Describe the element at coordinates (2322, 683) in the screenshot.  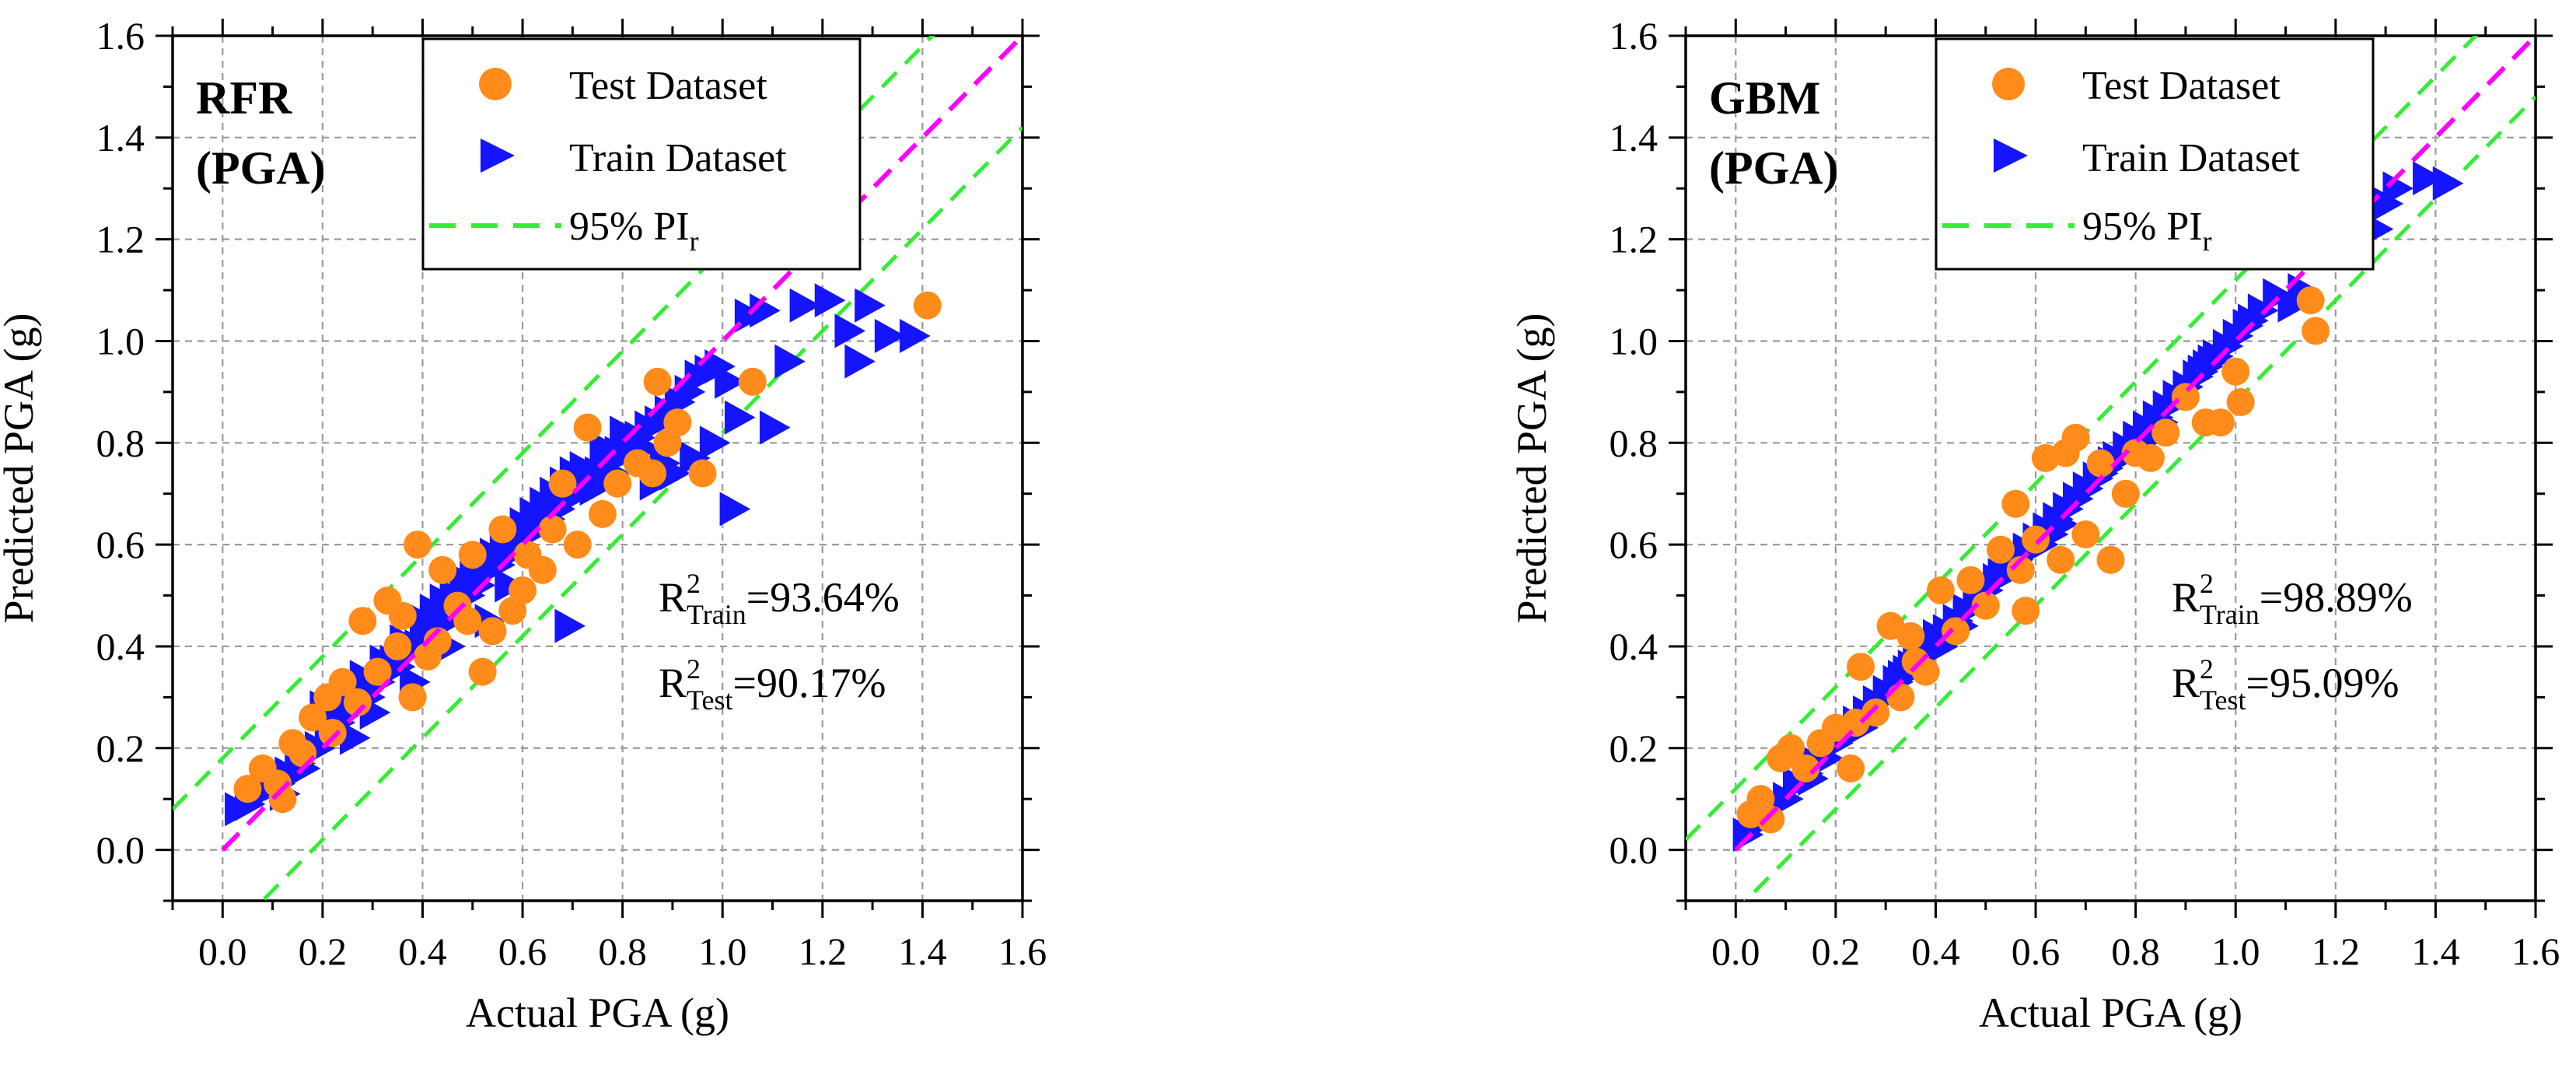
I see `stat-test-value: =95.09%` at that location.